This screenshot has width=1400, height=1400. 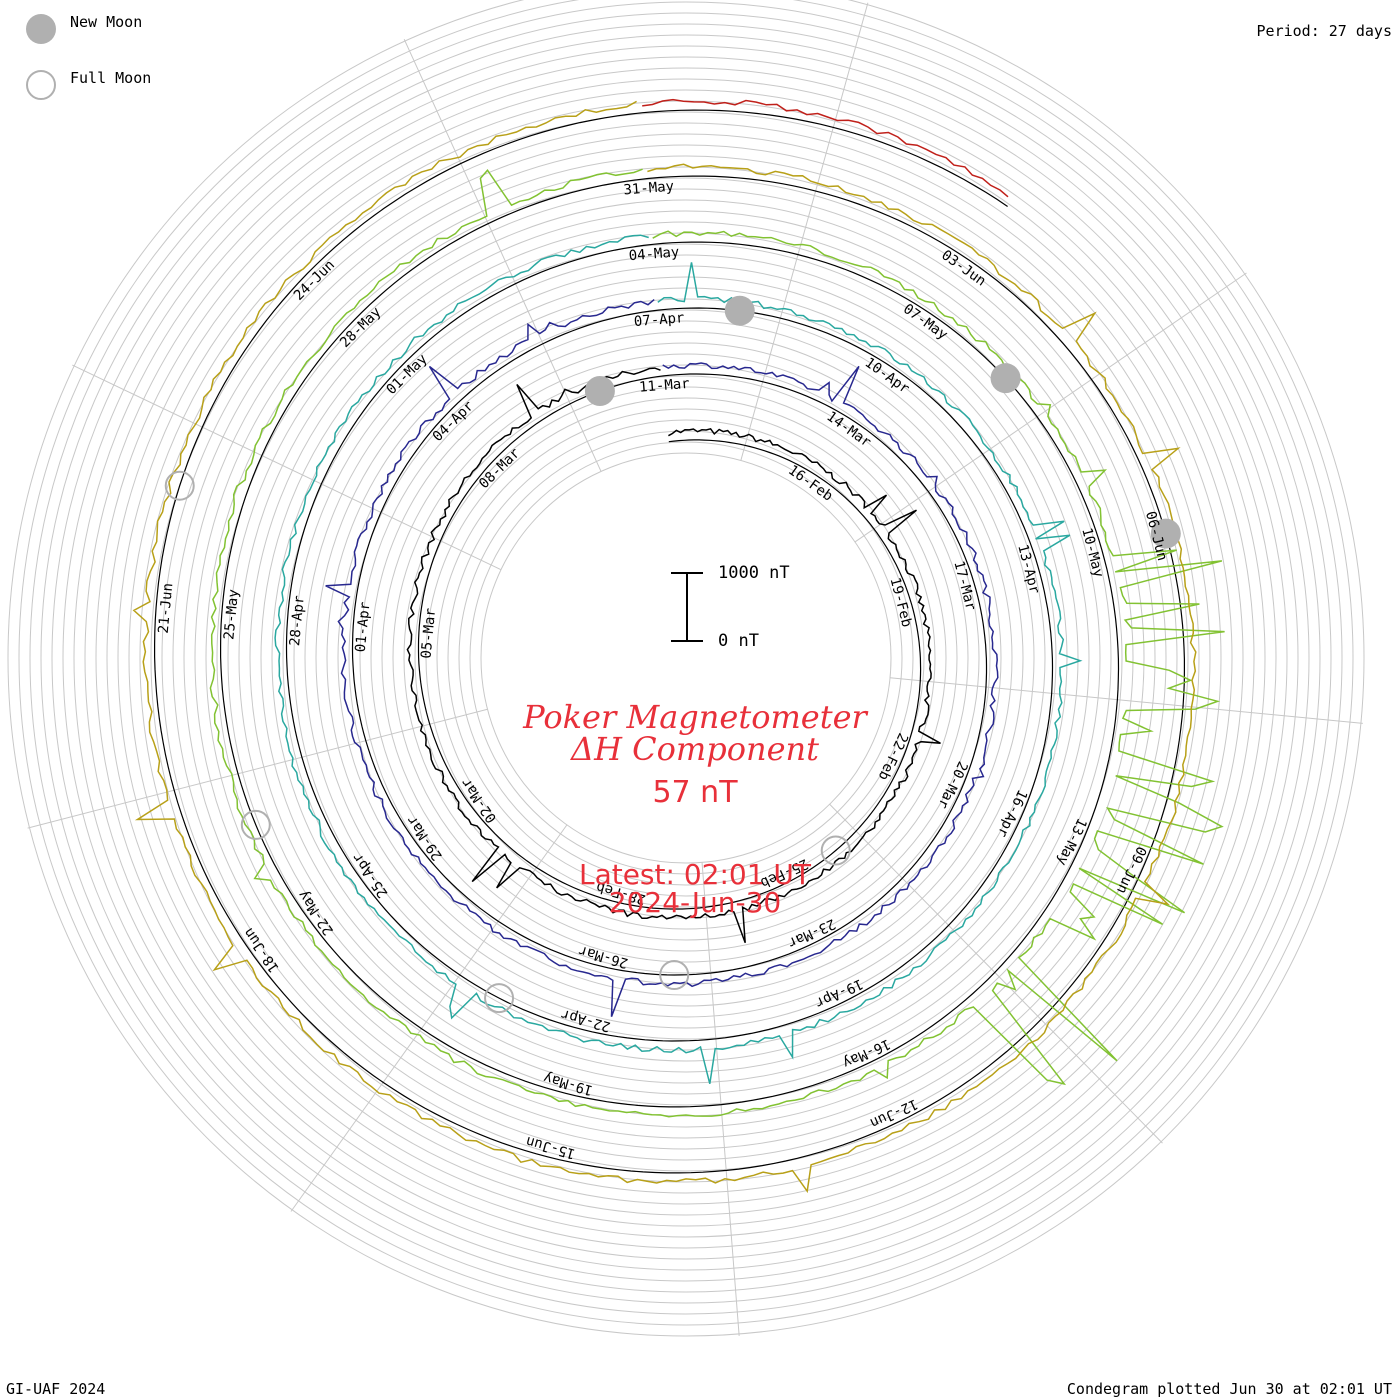 I want to click on date-label: 24-Jun, so click(x=314, y=280).